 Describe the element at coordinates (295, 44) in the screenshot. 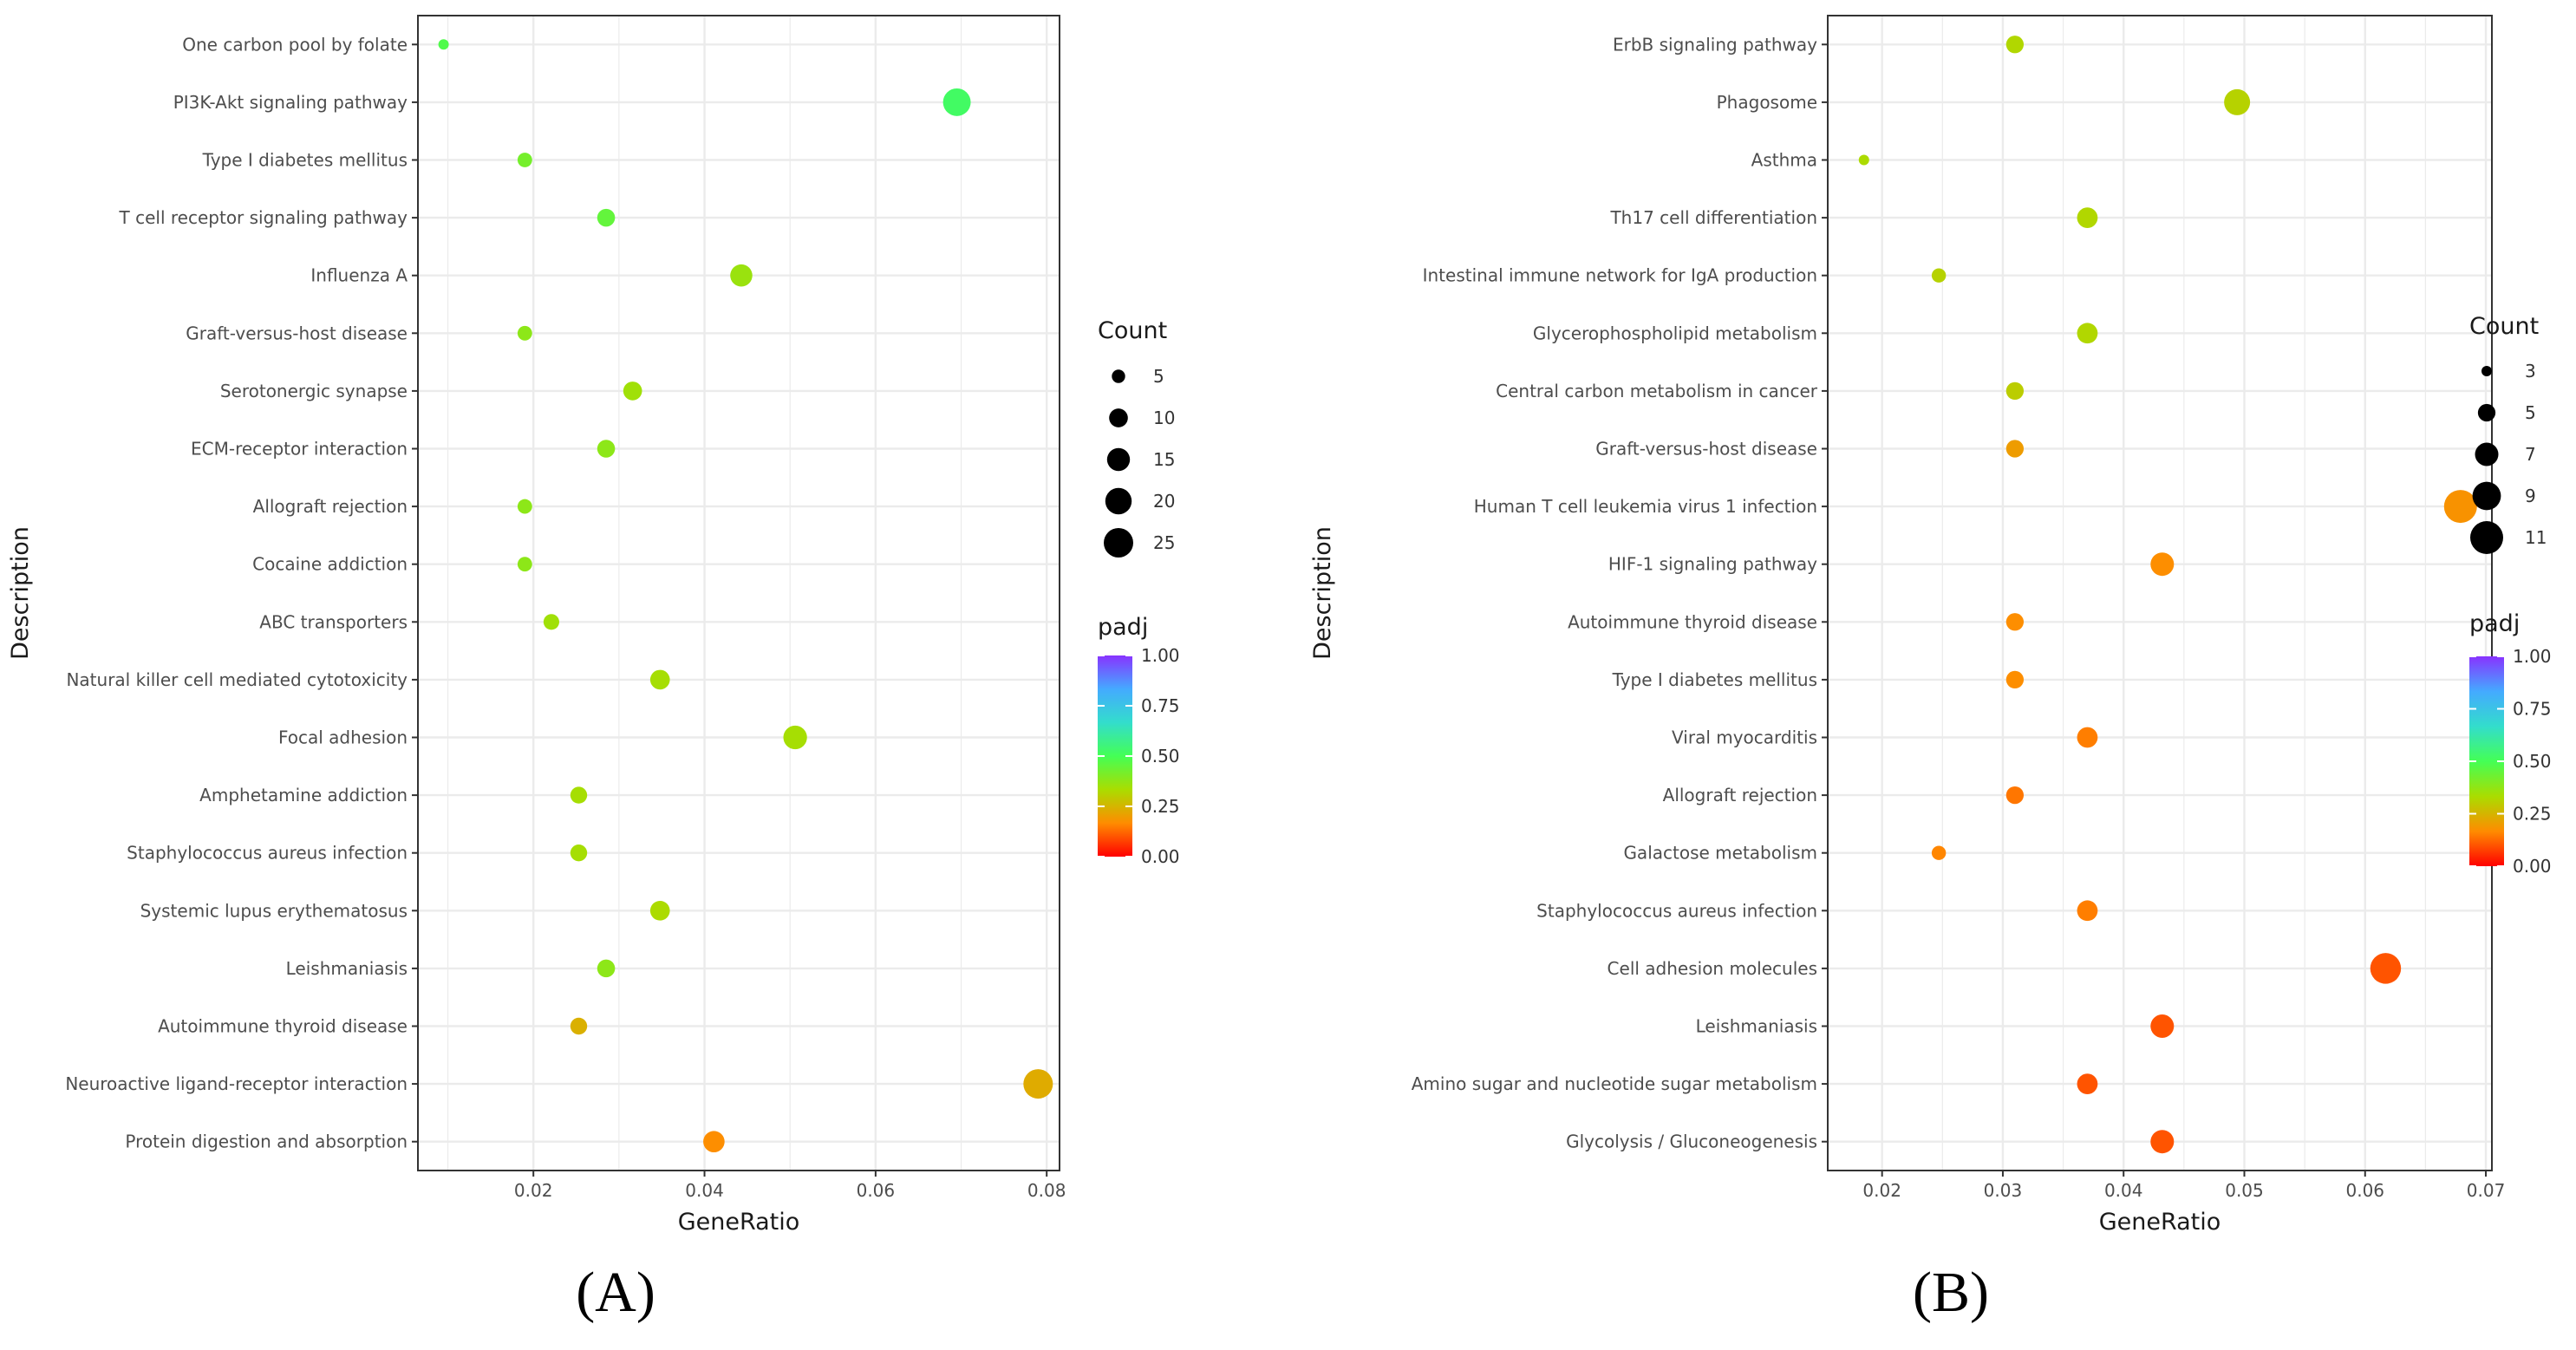

I see `y-tick-label: One carbon pool by folate` at that location.